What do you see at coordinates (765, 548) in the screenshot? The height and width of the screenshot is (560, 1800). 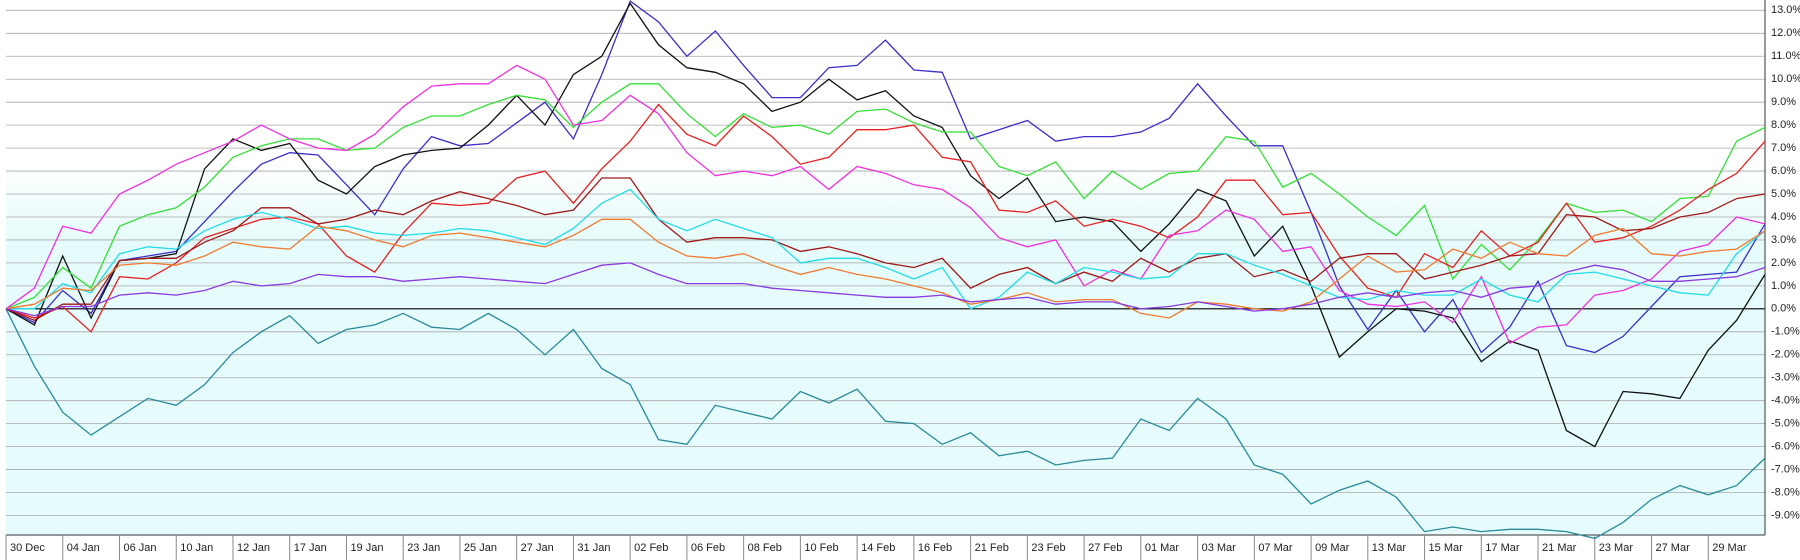 I see `x-tick-label: 08 Feb` at bounding box center [765, 548].